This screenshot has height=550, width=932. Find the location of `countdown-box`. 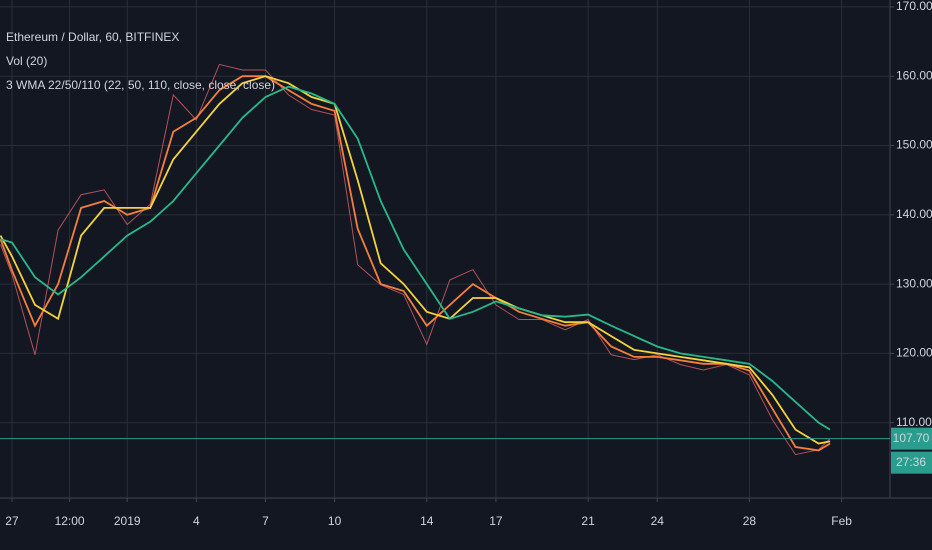

countdown-box is located at coordinates (911, 462).